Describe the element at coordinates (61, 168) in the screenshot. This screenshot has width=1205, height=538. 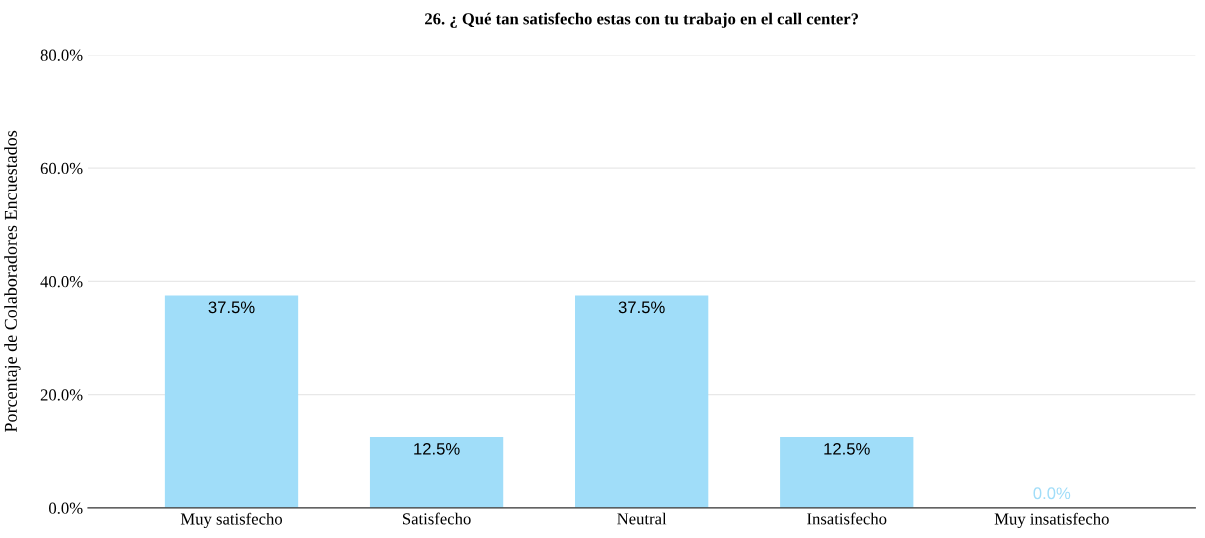
I see `y-tick-label: 60.0%` at that location.